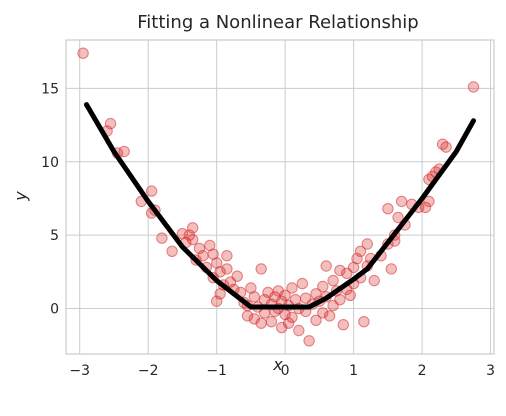  Describe the element at coordinates (353, 371) in the screenshot. I see `x-tick-label: 1` at that location.